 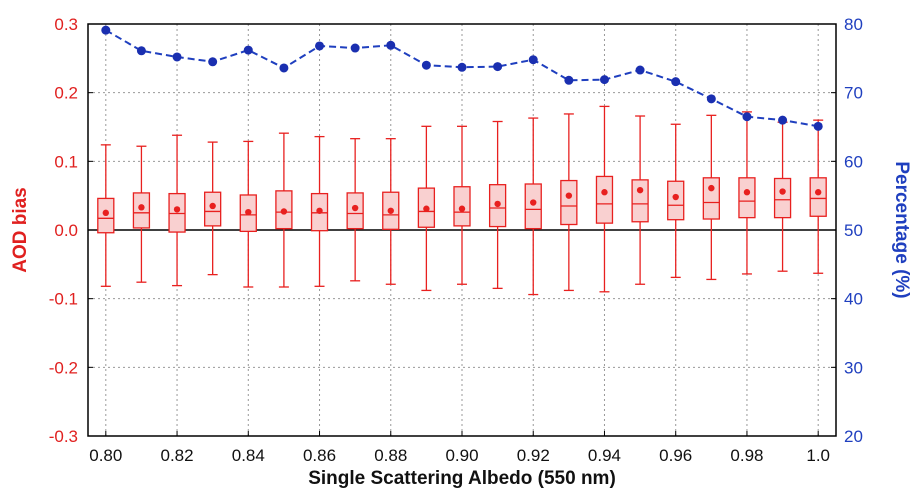 I want to click on bottom-tick-label: 0.94, so click(x=604, y=455).